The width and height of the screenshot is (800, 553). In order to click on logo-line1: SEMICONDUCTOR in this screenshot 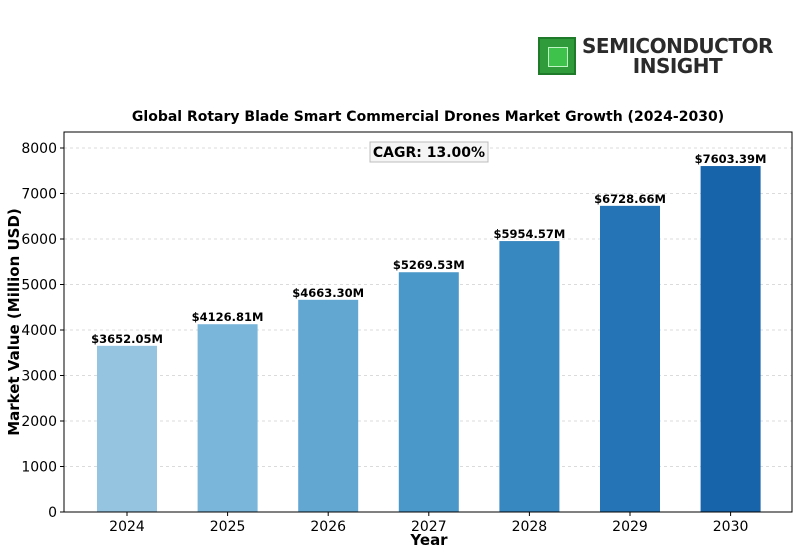, I will do `click(677, 46)`.